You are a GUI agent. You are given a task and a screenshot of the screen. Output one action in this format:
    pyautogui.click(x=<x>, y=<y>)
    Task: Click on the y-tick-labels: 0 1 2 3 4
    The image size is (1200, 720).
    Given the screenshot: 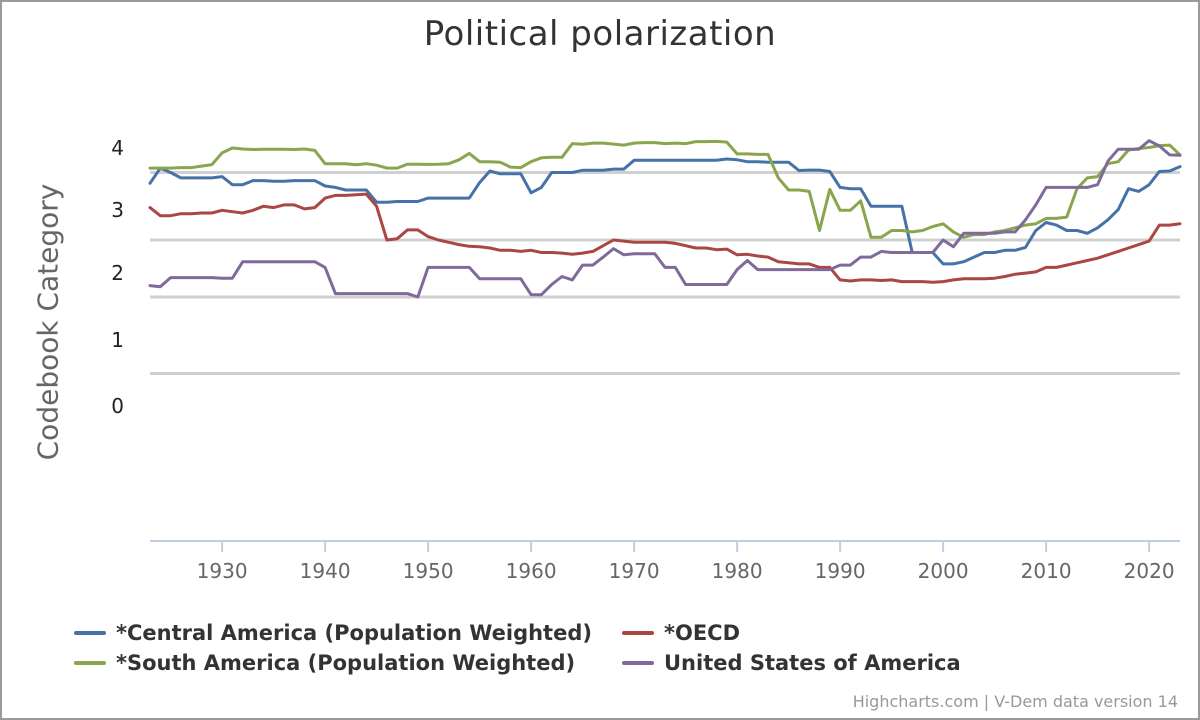 What is the action you would take?
    pyautogui.click(x=117, y=277)
    